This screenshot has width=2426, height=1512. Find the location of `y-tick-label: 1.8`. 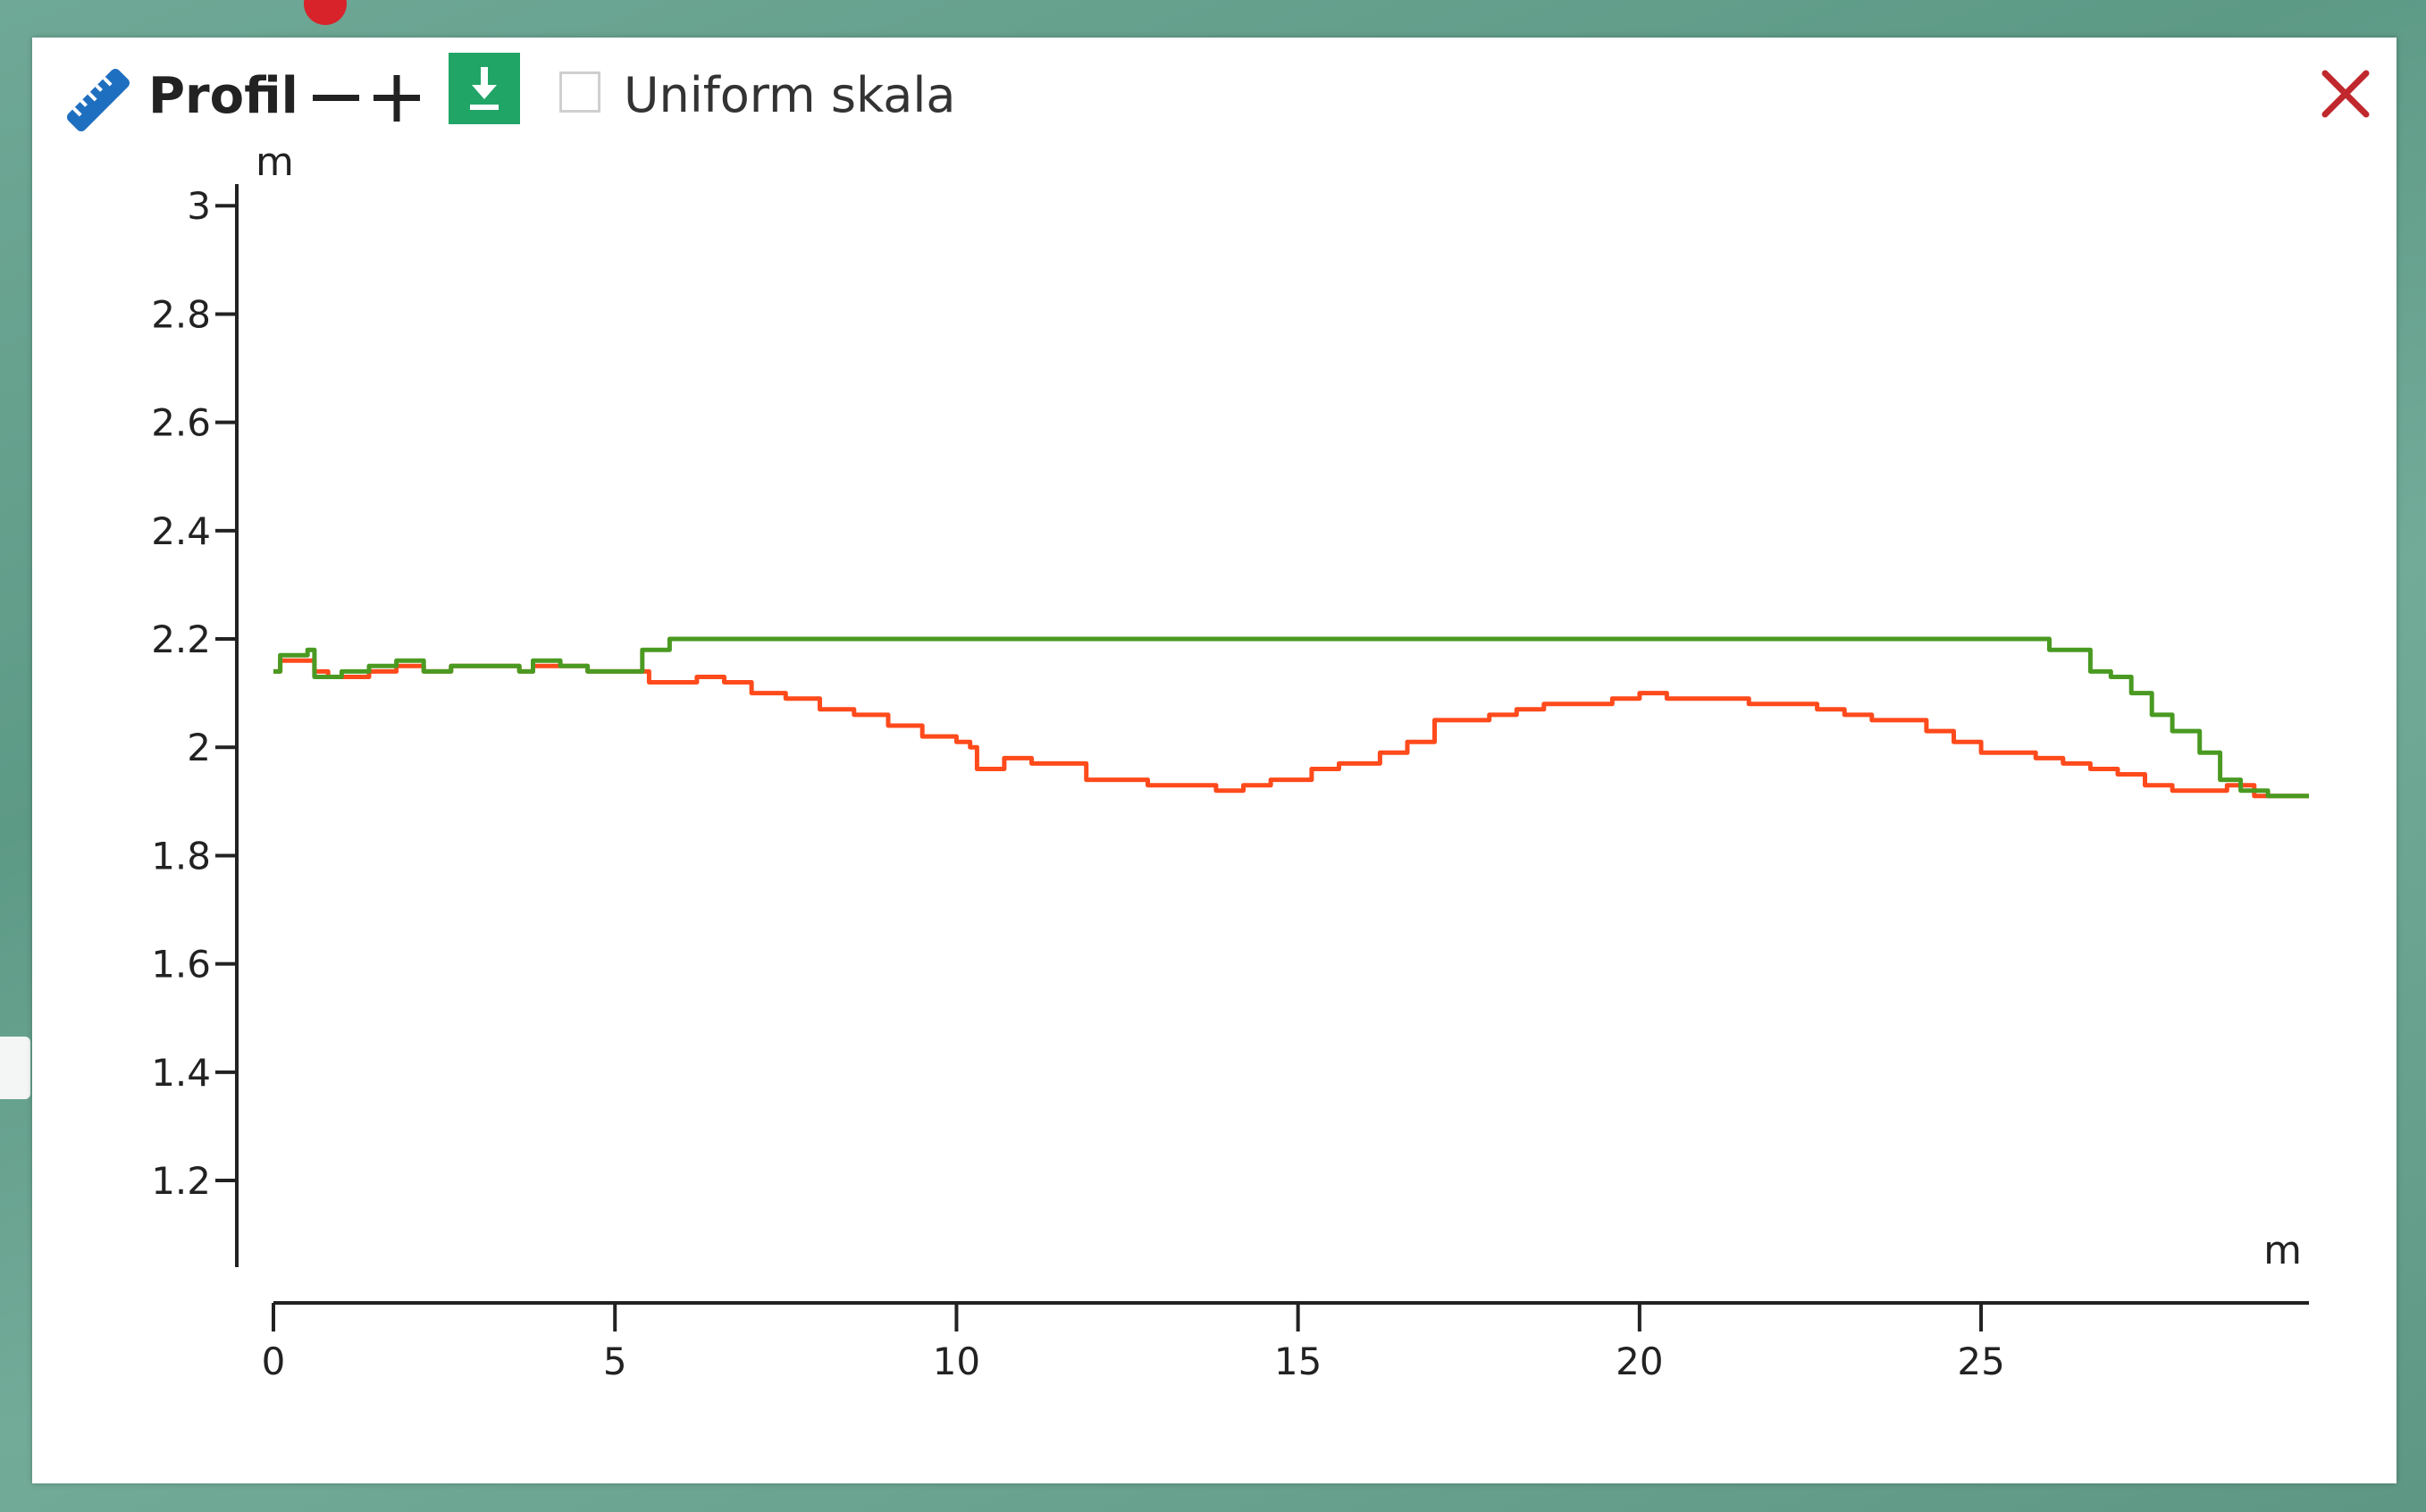

y-tick-label: 1.8 is located at coordinates (181, 856).